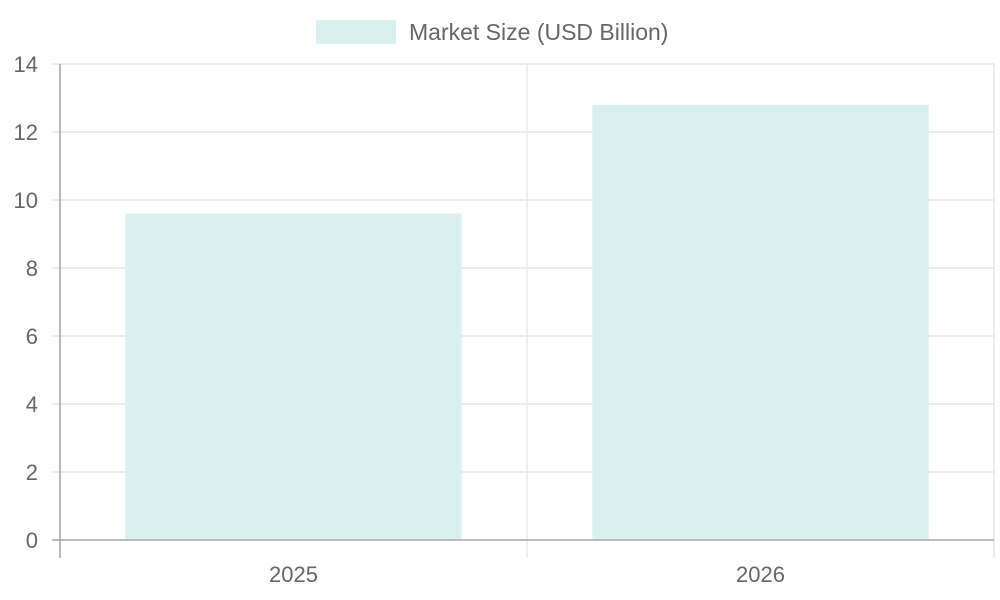 Image resolution: width=1000 pixels, height=600 pixels. Describe the element at coordinates (26, 132) in the screenshot. I see `y-tick-label: 12` at that location.